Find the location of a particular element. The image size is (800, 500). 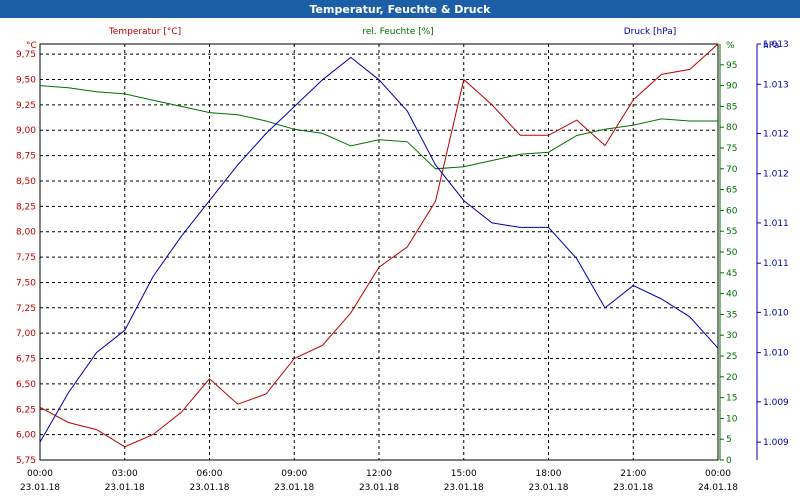

window-title: Temperatur, Feuchte & Druck is located at coordinates (400, 9).